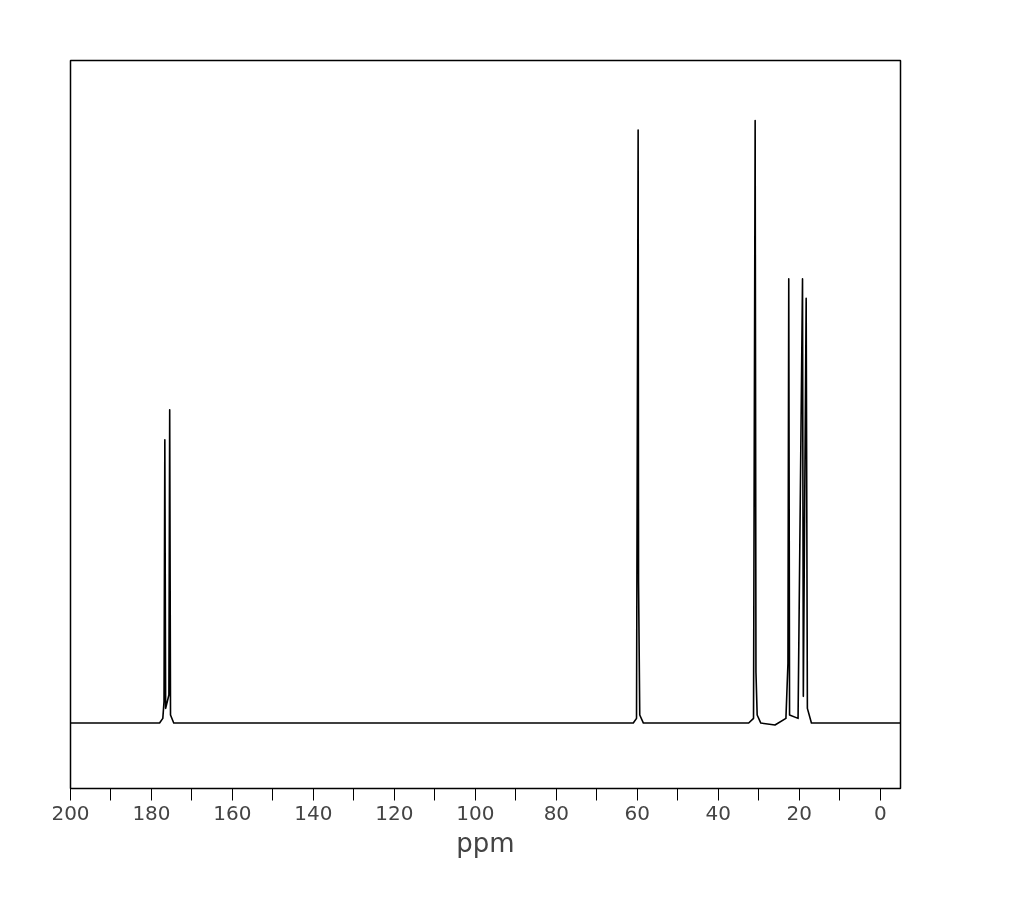 Image resolution: width=1024 pixels, height=900 pixels. Describe the element at coordinates (475, 812) in the screenshot. I see `x-tick-label: 100` at that location.